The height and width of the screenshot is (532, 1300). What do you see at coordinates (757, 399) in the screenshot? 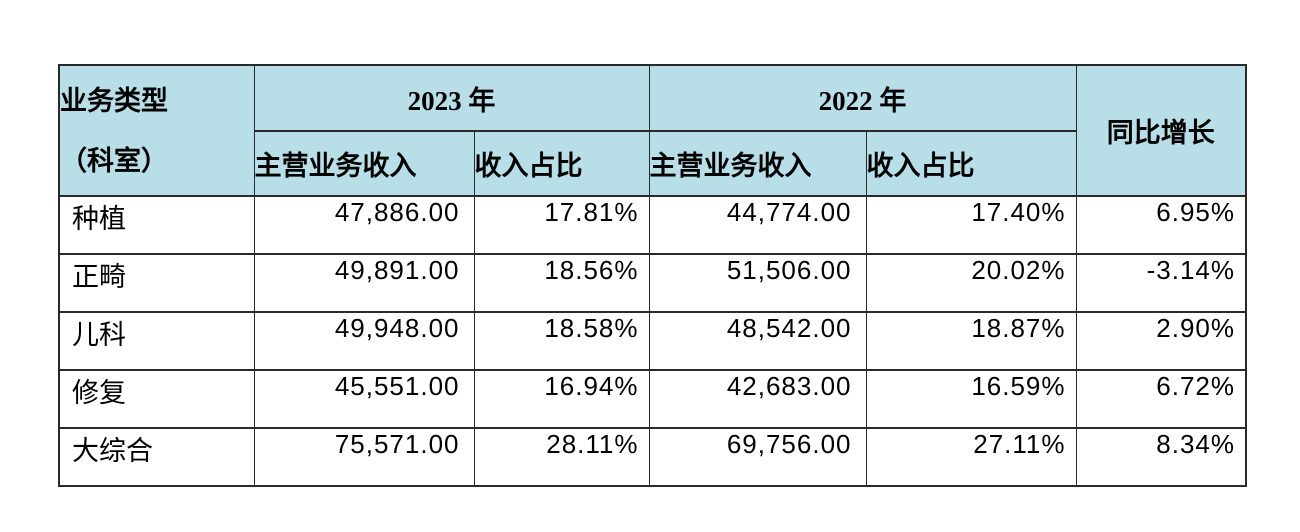
I see `cell-revenue-2022: 42,683.00` at bounding box center [757, 399].